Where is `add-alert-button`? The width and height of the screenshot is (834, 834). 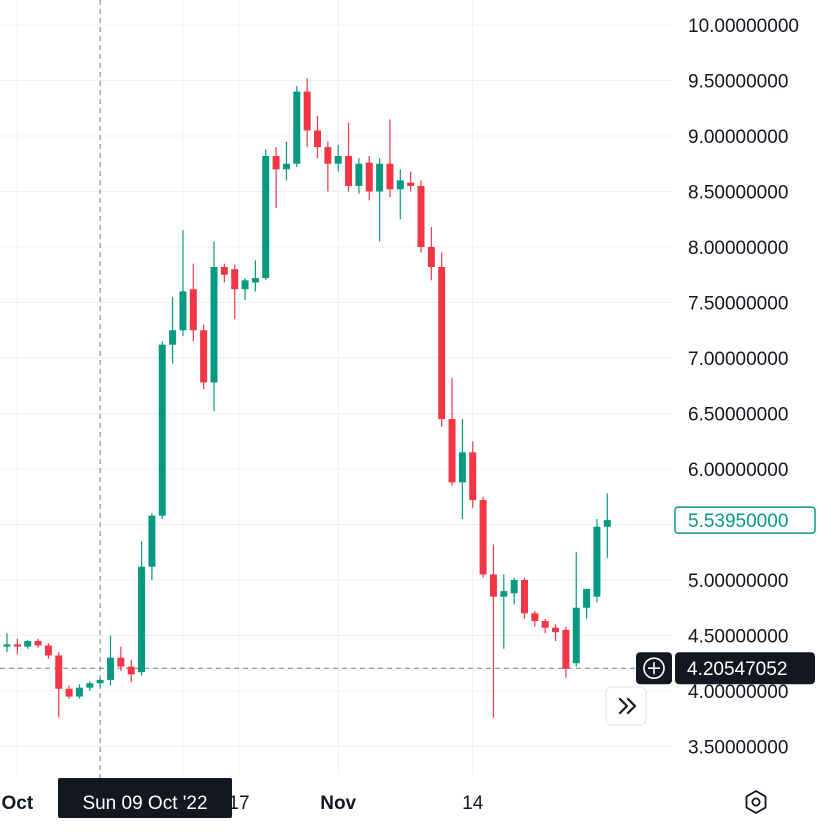 add-alert-button is located at coordinates (654, 668).